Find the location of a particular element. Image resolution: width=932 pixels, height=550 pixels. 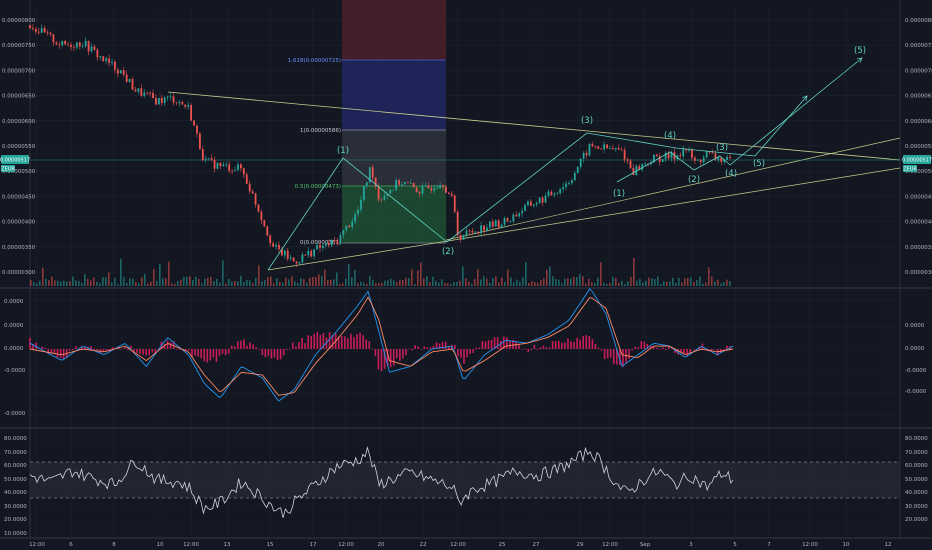

macd-axis-label-right: -0.0000 is located at coordinates (916, 371).